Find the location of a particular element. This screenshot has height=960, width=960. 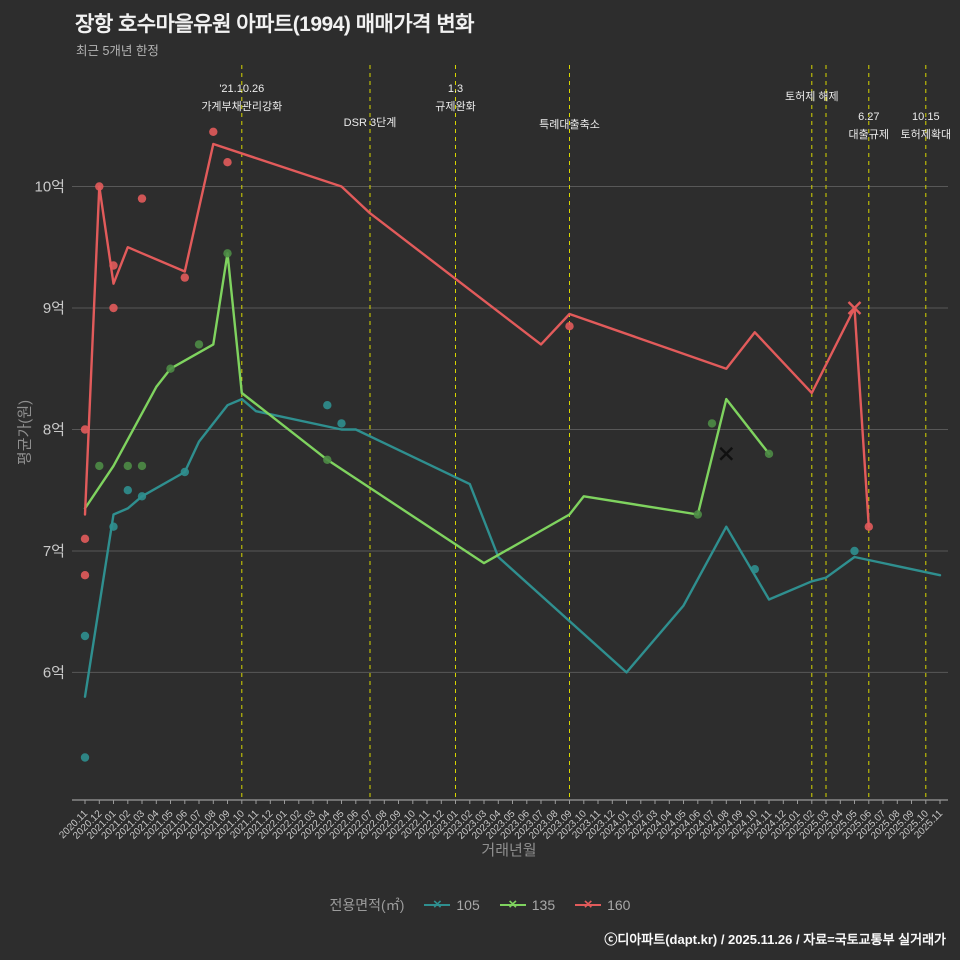

y-axis-title: 평균가(원) is located at coordinates (25, 432).